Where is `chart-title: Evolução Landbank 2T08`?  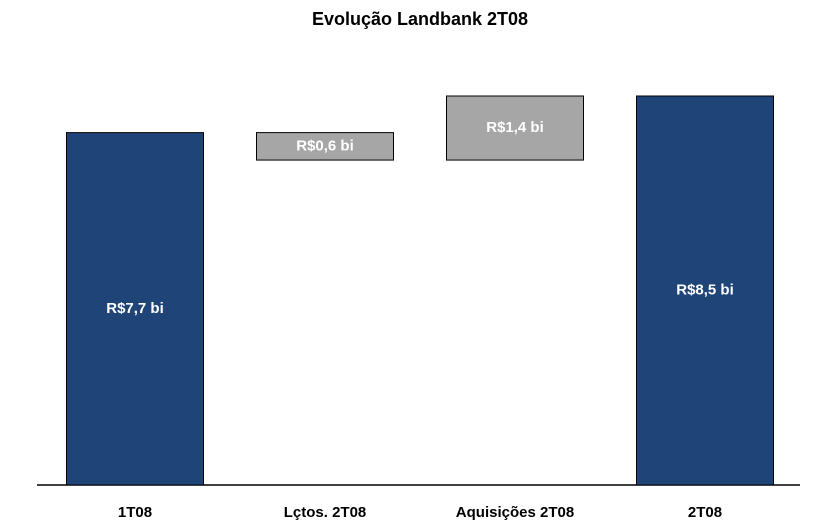
chart-title: Evolução Landbank 2T08 is located at coordinates (420, 19).